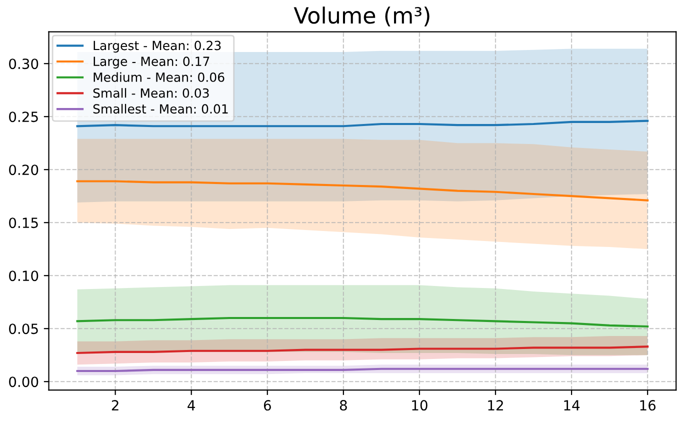 The image size is (697, 424). Describe the element at coordinates (23, 117) in the screenshot. I see `y-tick-label: 0.25` at that location.